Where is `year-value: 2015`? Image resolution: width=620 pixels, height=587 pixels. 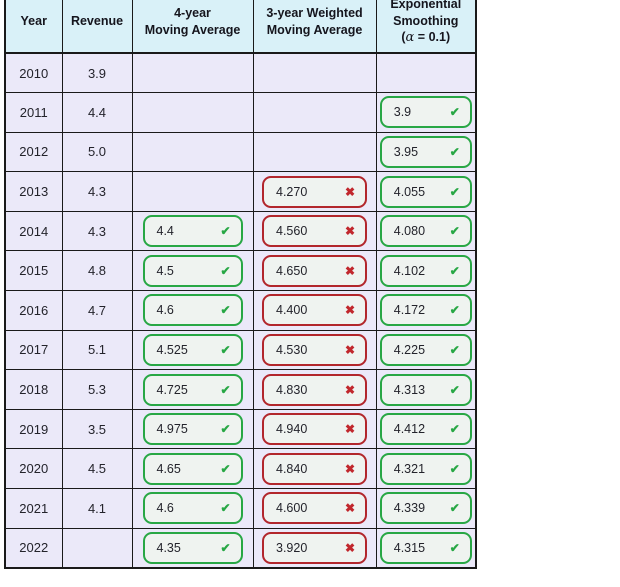
year-value: 2015 is located at coordinates (34, 271).